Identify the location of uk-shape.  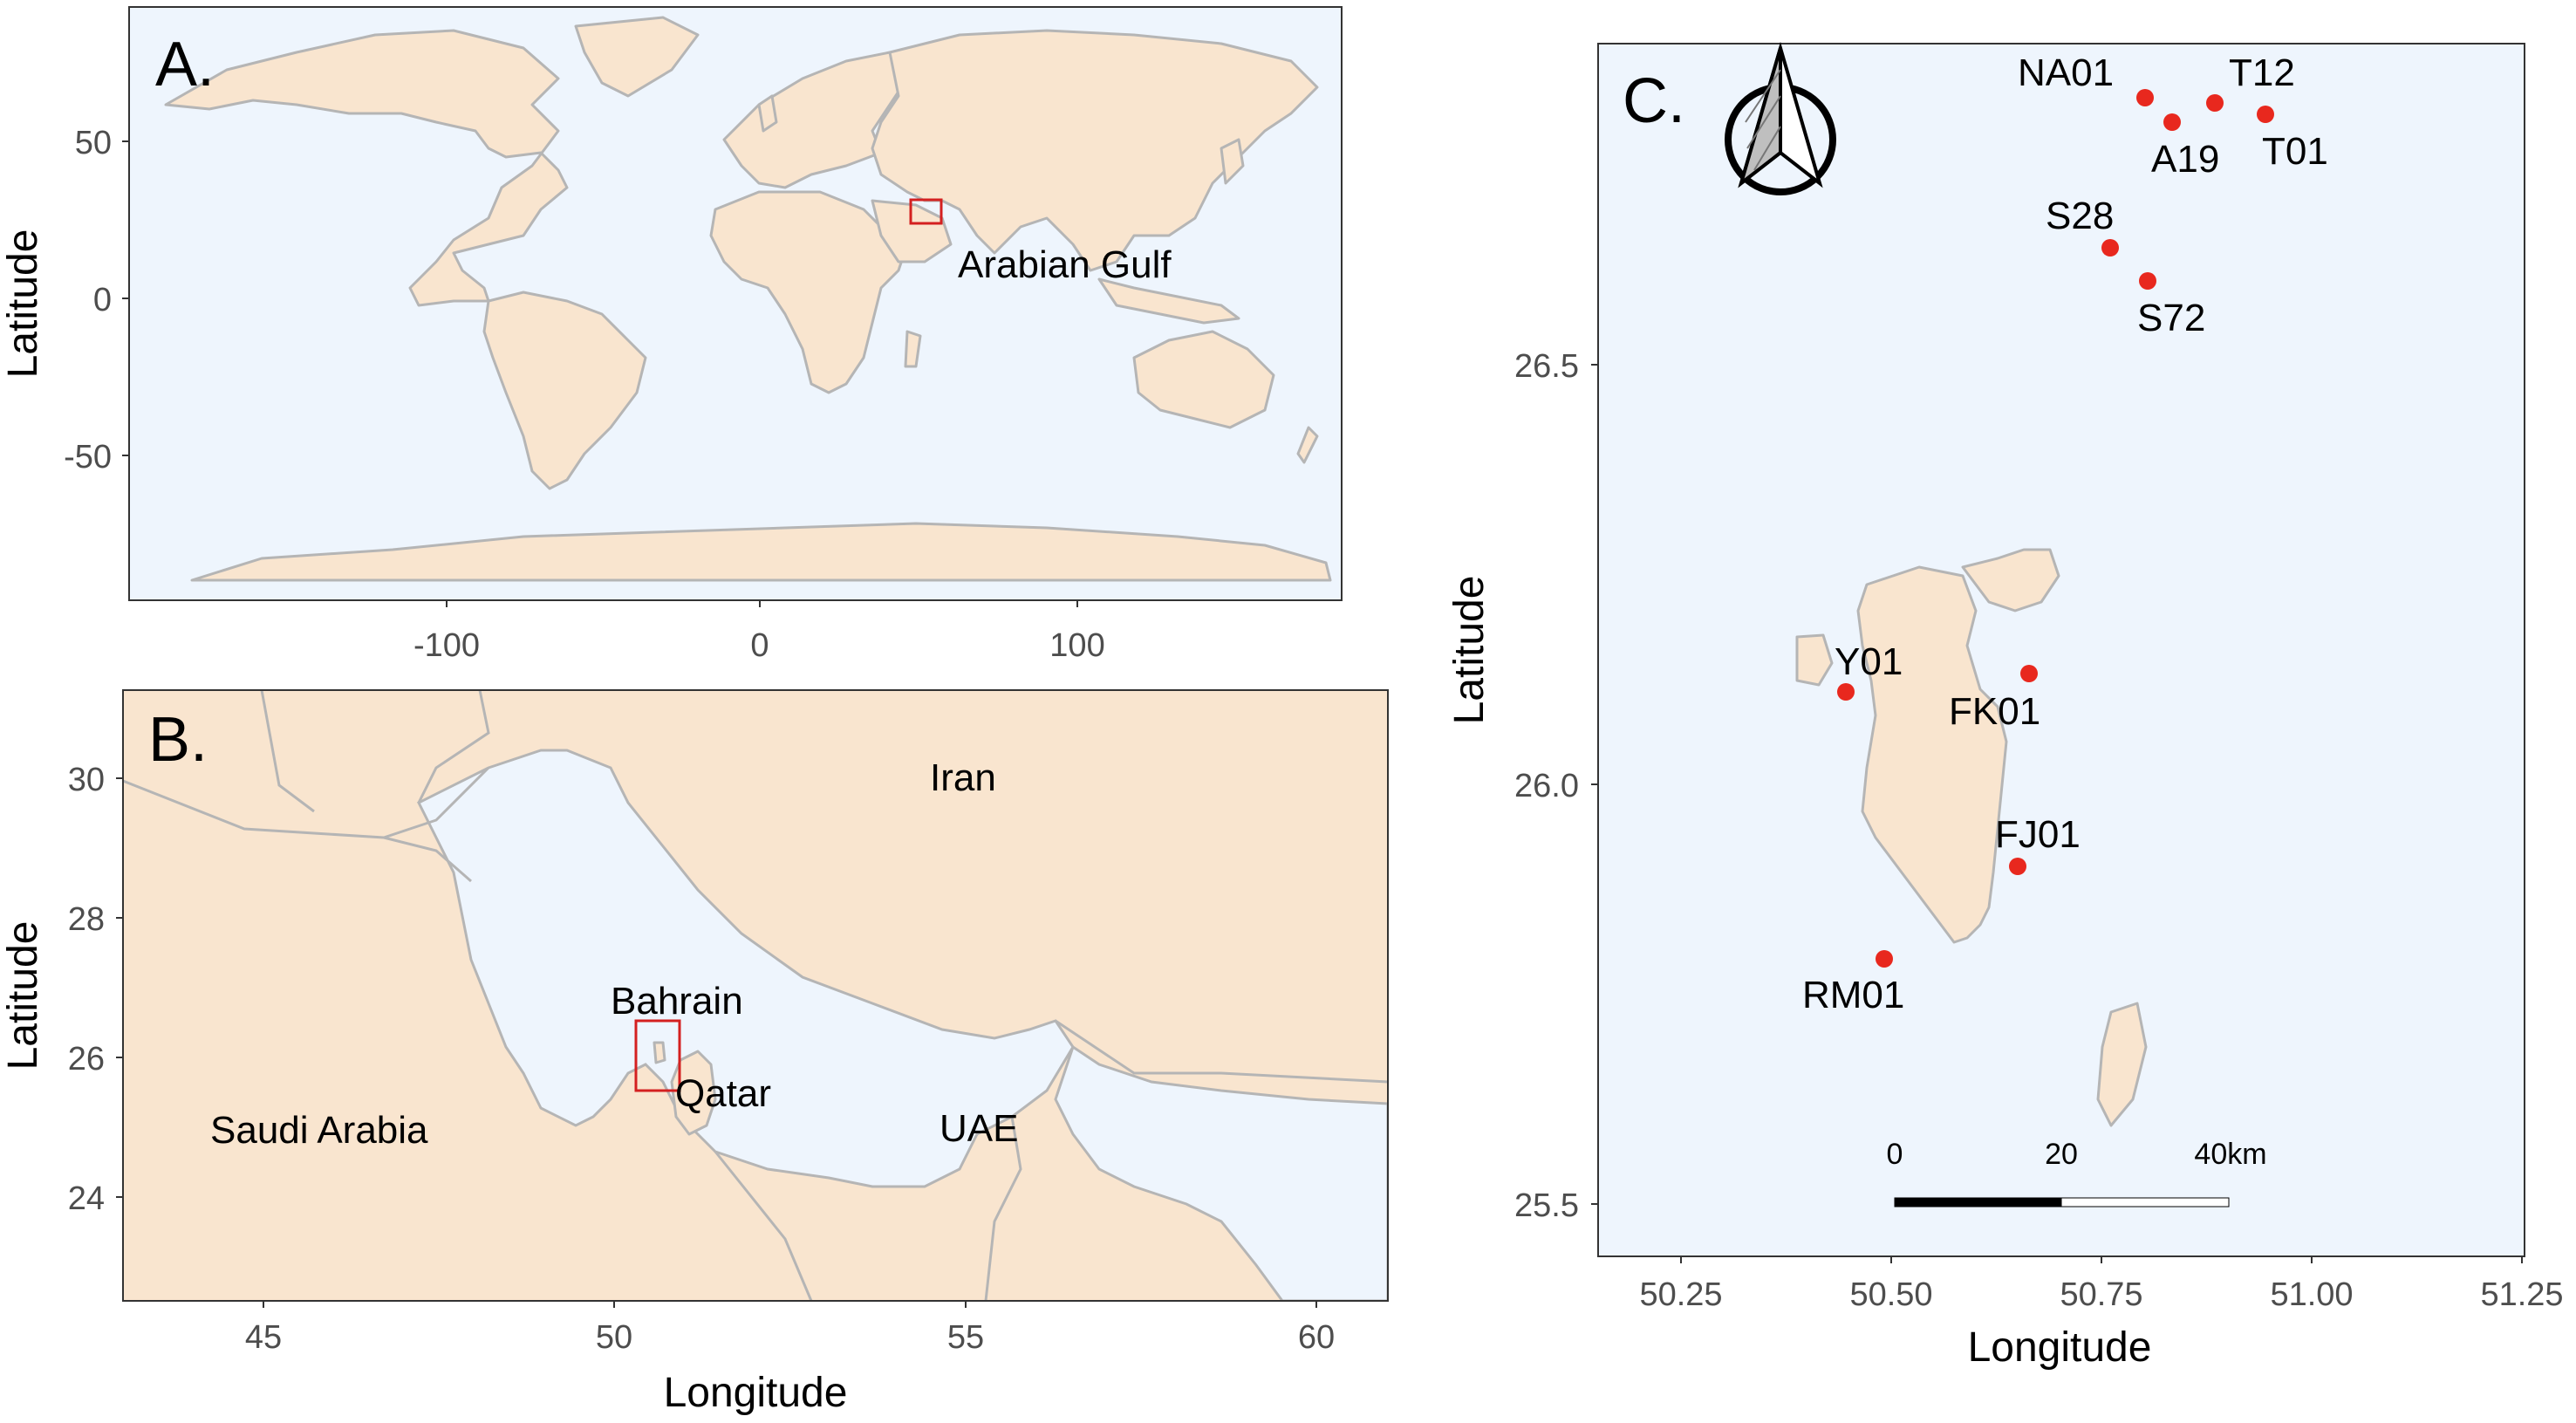
(767, 113).